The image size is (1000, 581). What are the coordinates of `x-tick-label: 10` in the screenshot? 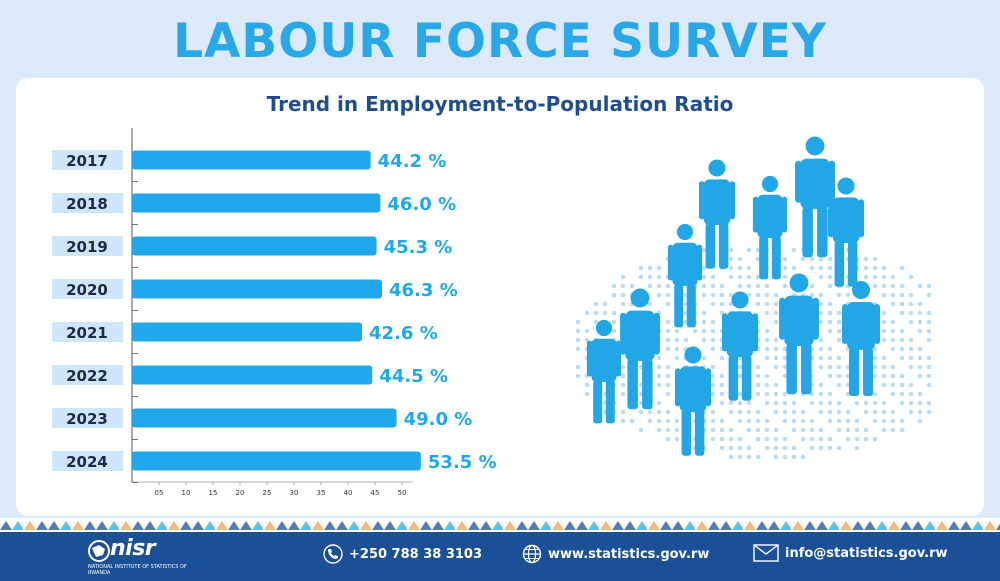 It's located at (186, 493).